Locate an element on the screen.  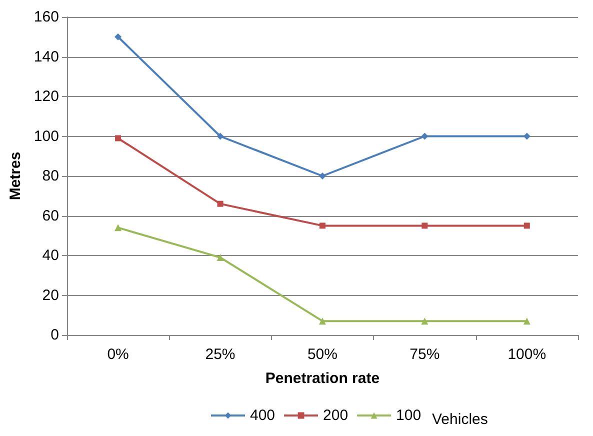
x-tick-label: 50% is located at coordinates (322, 354).